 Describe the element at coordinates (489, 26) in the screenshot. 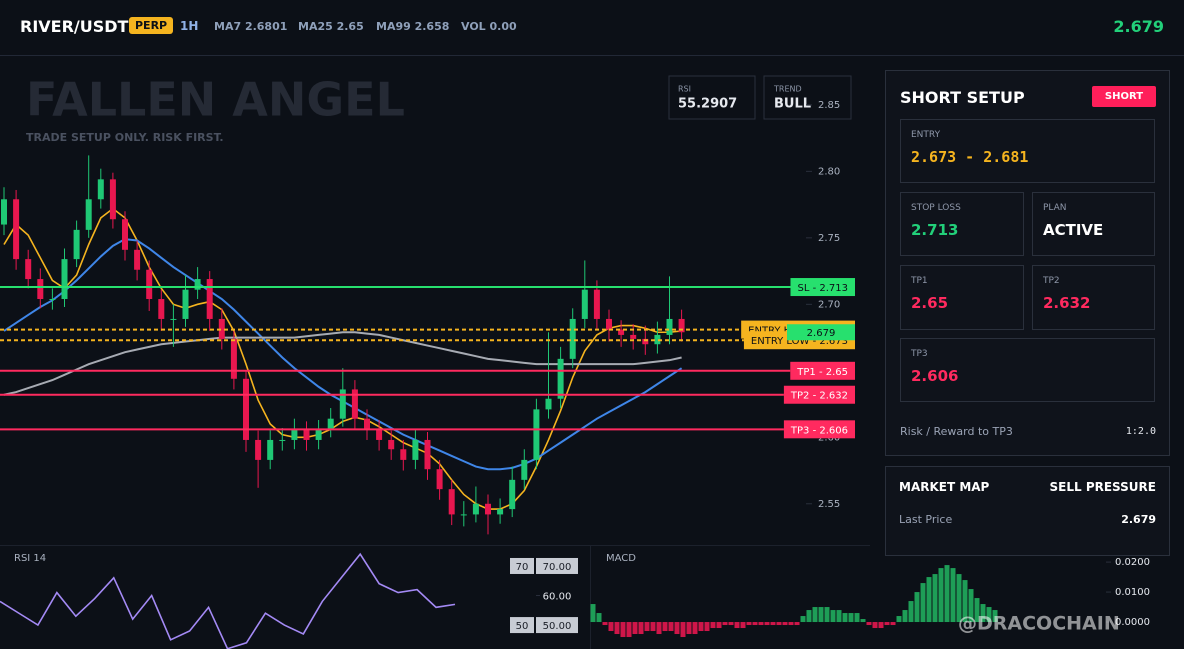

I see `volume: VOL 0.00` at that location.